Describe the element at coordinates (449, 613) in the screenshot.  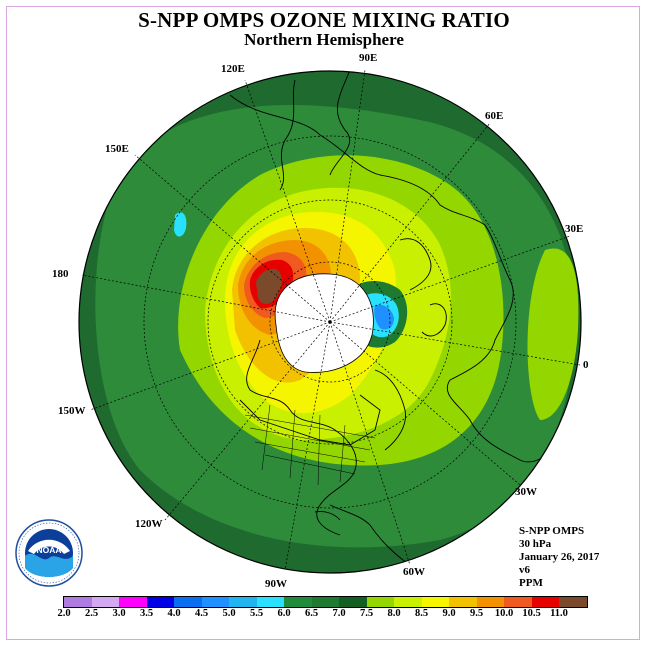
I see `colorbar-tick-label: 9.0` at that location.